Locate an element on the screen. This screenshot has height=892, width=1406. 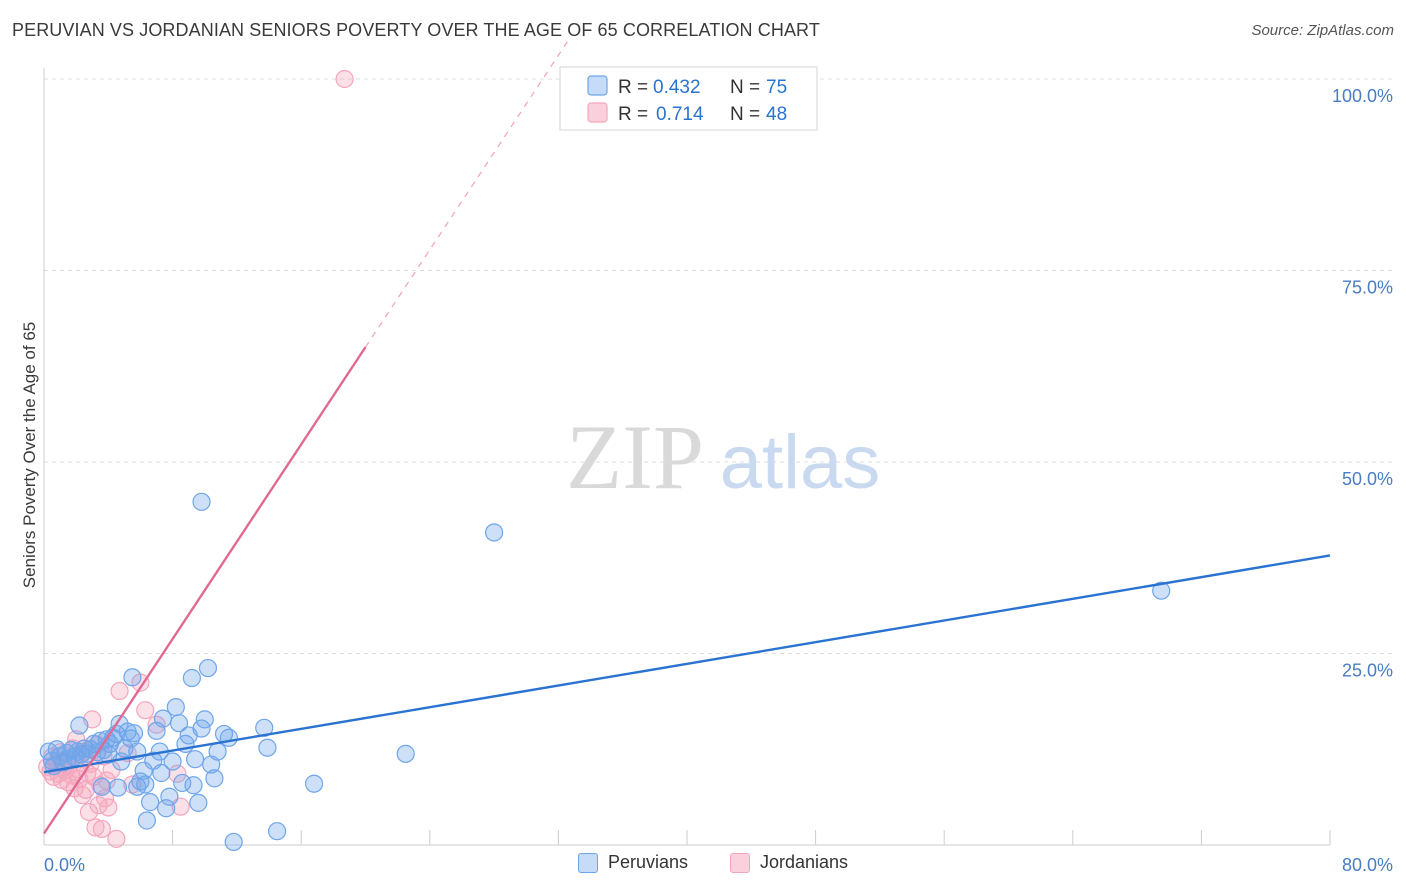
x-tick-label-max: 80.0% is located at coordinates (1367, 865).